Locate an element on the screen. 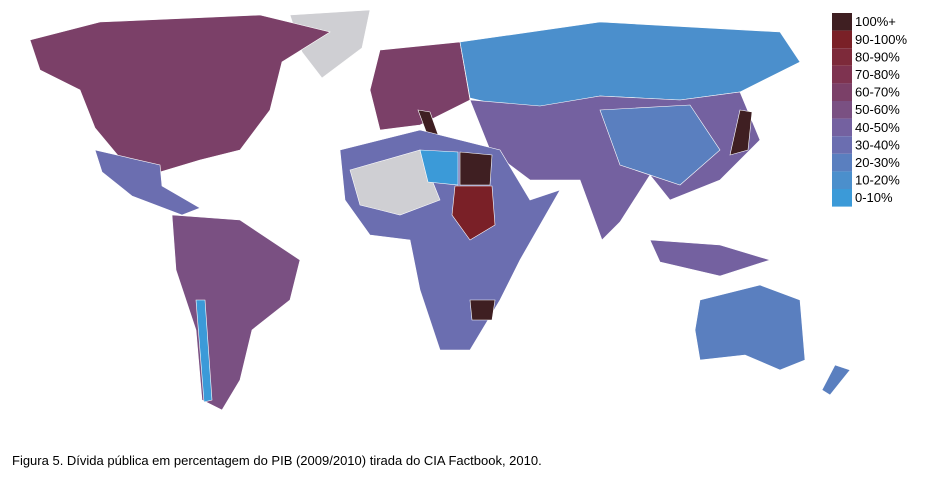 This screenshot has width=928, height=477. legend-label: 60-70% is located at coordinates (877, 92).